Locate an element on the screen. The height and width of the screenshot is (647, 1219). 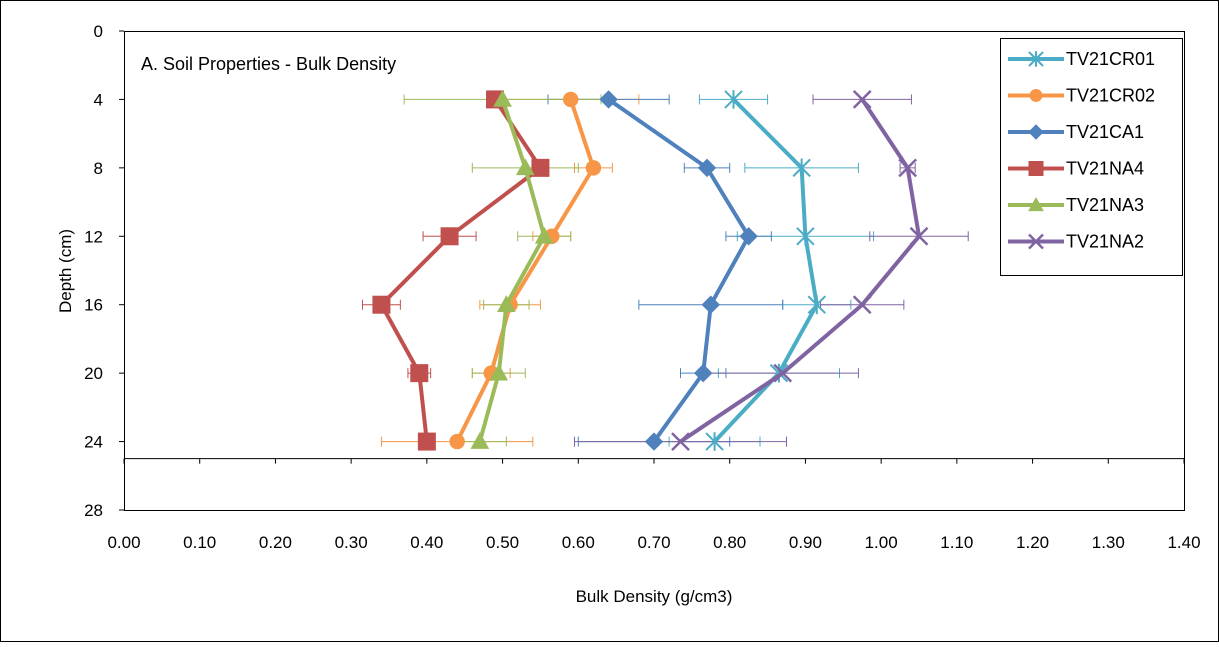
y-tick-label: 20 is located at coordinates (93, 373).